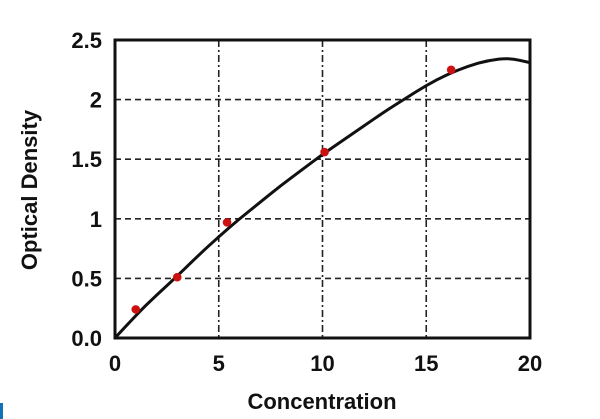 Image resolution: width=600 pixels, height=419 pixels. Describe the element at coordinates (322, 363) in the screenshot. I see `x-tick-label: 10` at that location.